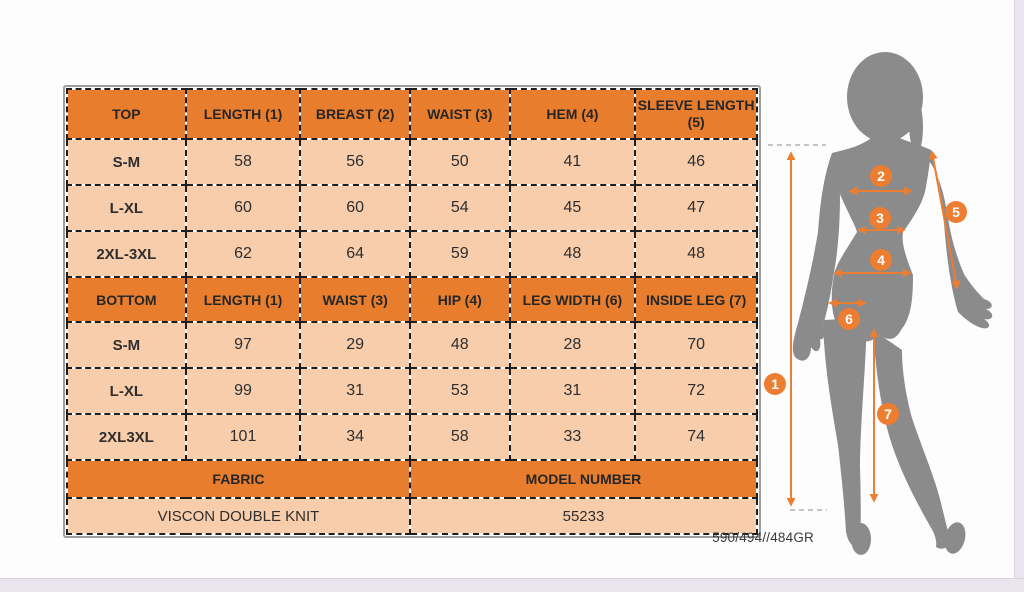  What do you see at coordinates (355, 254) in the screenshot?
I see `measurement-value: 64` at bounding box center [355, 254].